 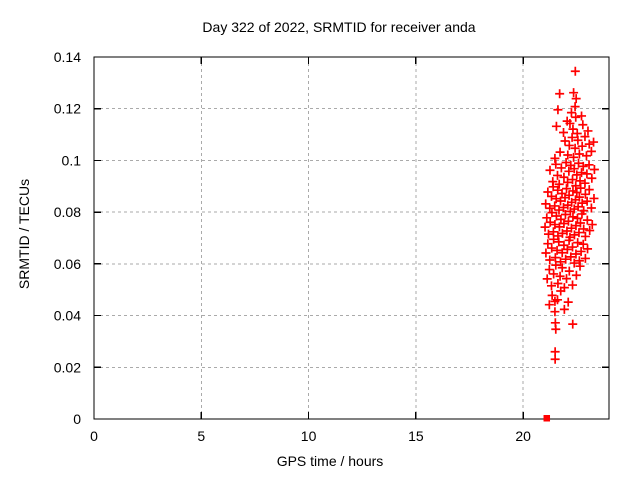 I want to click on x-tick-label: 20, so click(x=523, y=436).